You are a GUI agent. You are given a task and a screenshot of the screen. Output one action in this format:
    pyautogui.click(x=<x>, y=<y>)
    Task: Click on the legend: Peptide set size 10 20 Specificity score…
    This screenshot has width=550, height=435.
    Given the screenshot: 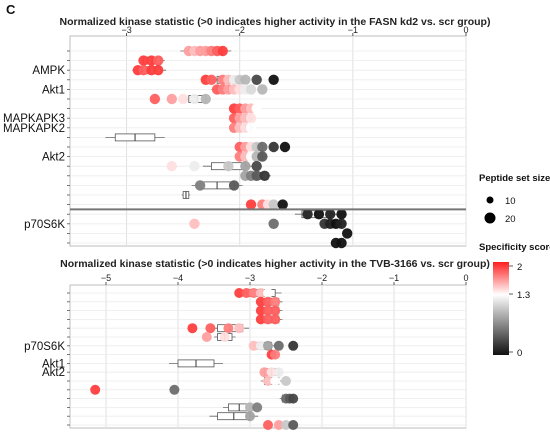 What is the action you would take?
    pyautogui.click(x=514, y=266)
    